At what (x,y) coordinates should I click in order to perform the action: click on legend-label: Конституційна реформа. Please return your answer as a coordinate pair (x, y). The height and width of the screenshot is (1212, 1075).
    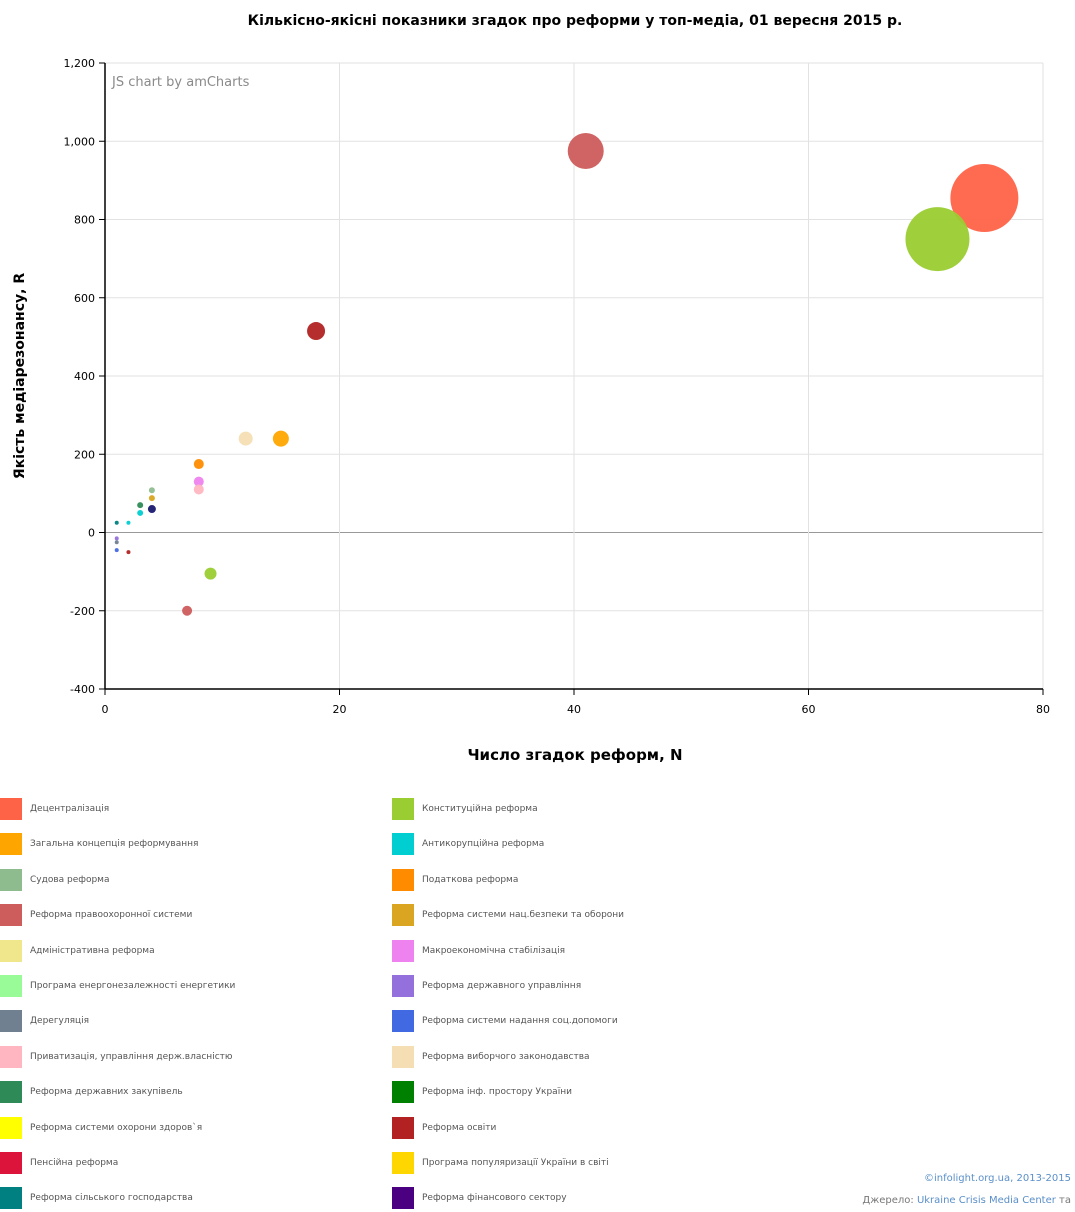
    Looking at the image, I should click on (480, 809).